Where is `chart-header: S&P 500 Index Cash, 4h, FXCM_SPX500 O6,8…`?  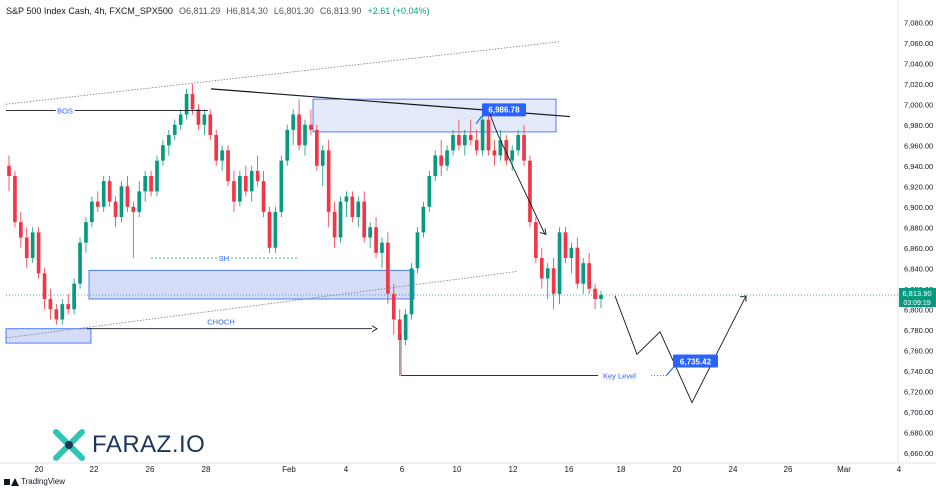 chart-header: S&P 500 Index Cash, 4h, FXCM_SPX500 O6,8… is located at coordinates (218, 11).